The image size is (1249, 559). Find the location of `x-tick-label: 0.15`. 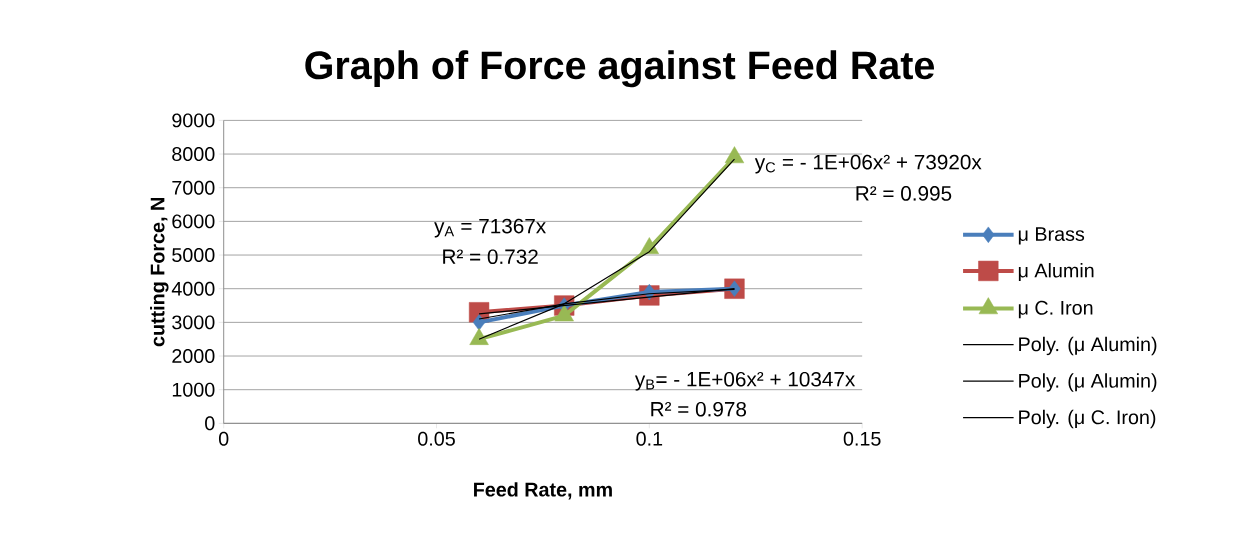

x-tick-label: 0.15 is located at coordinates (862, 439).